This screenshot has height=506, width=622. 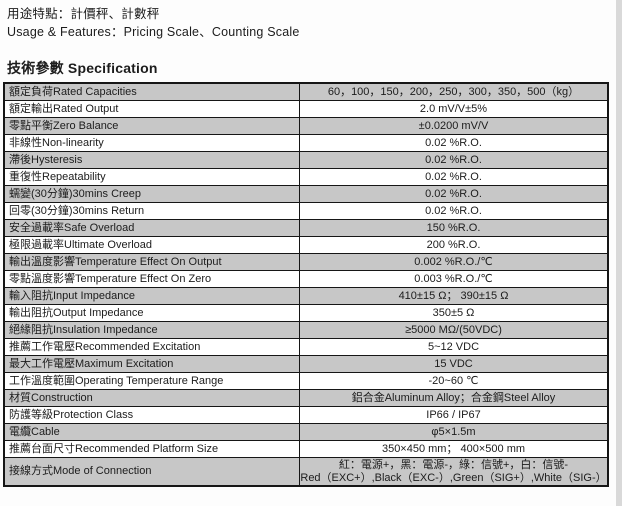 I want to click on spec-label-cell: 推薦台面尺寸Recommended Platform Size, so click(x=151, y=449).